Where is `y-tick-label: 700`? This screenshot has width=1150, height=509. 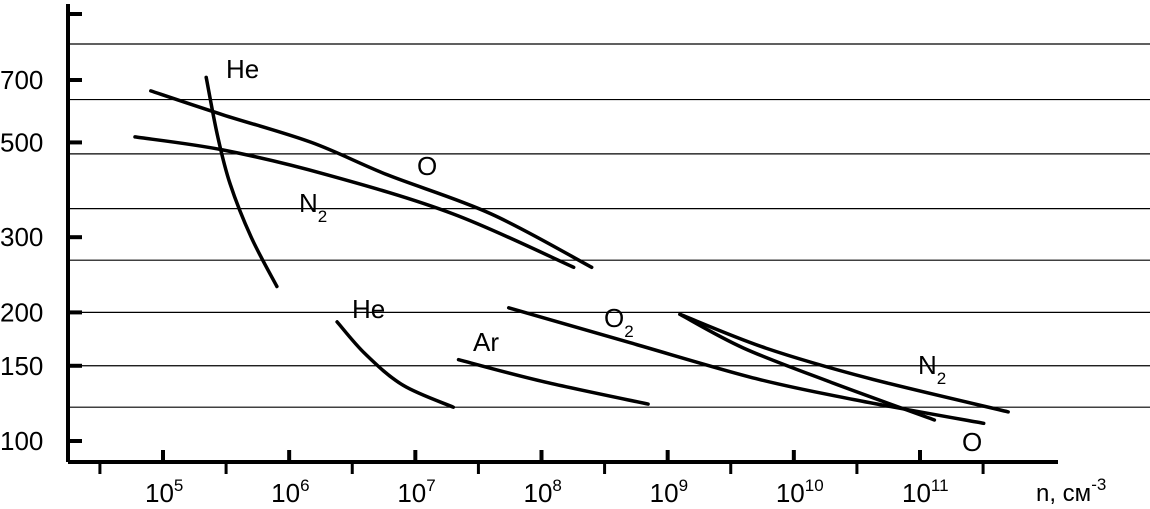
y-tick-label: 700 is located at coordinates (21, 80).